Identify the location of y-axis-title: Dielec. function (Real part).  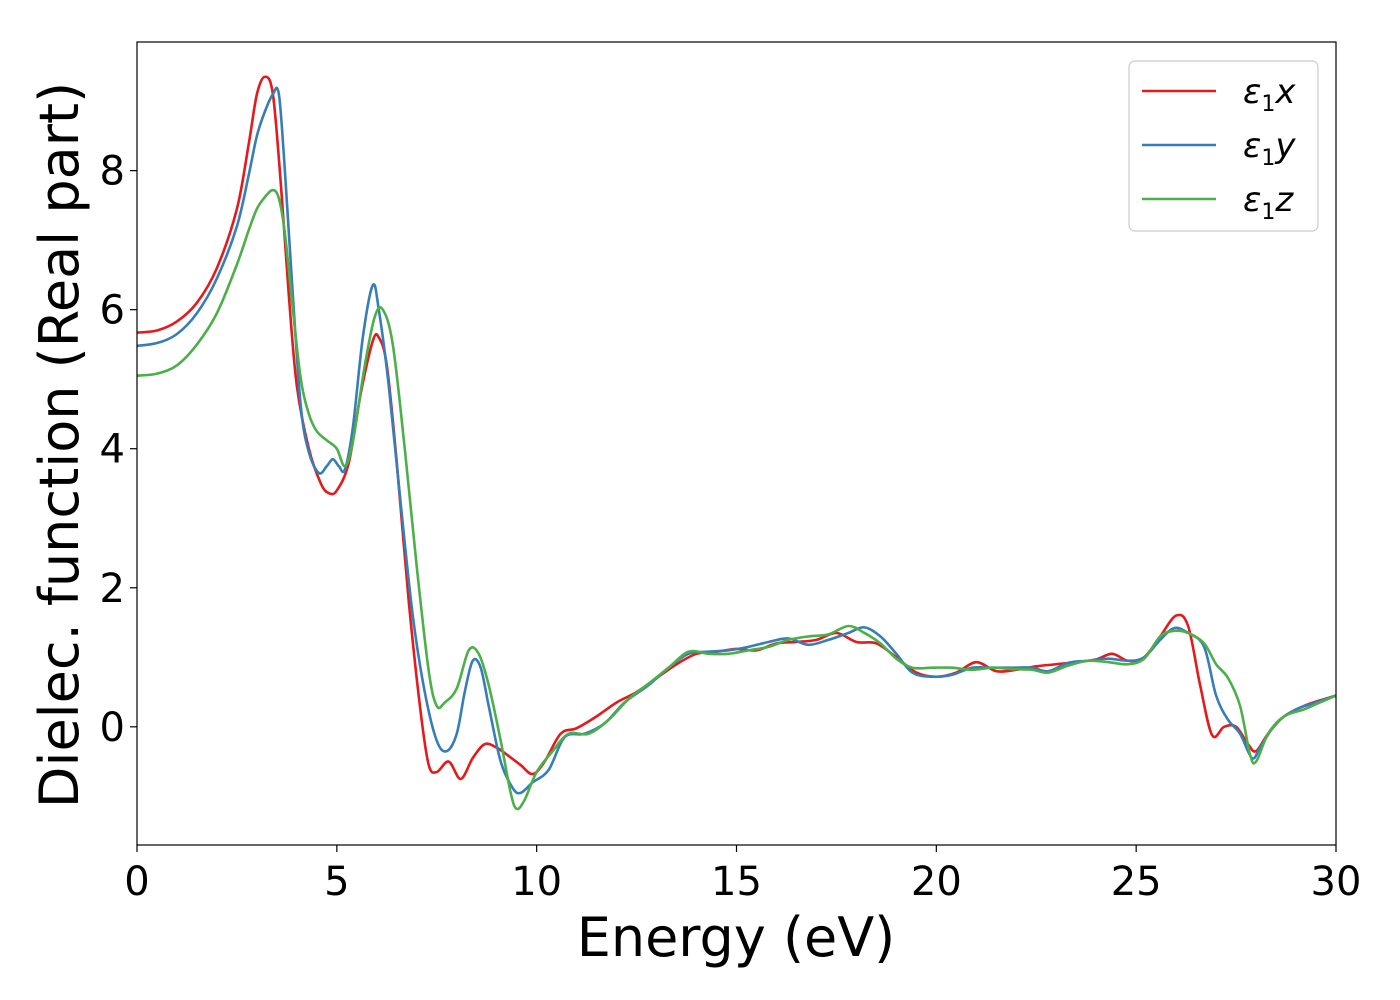
(59, 445).